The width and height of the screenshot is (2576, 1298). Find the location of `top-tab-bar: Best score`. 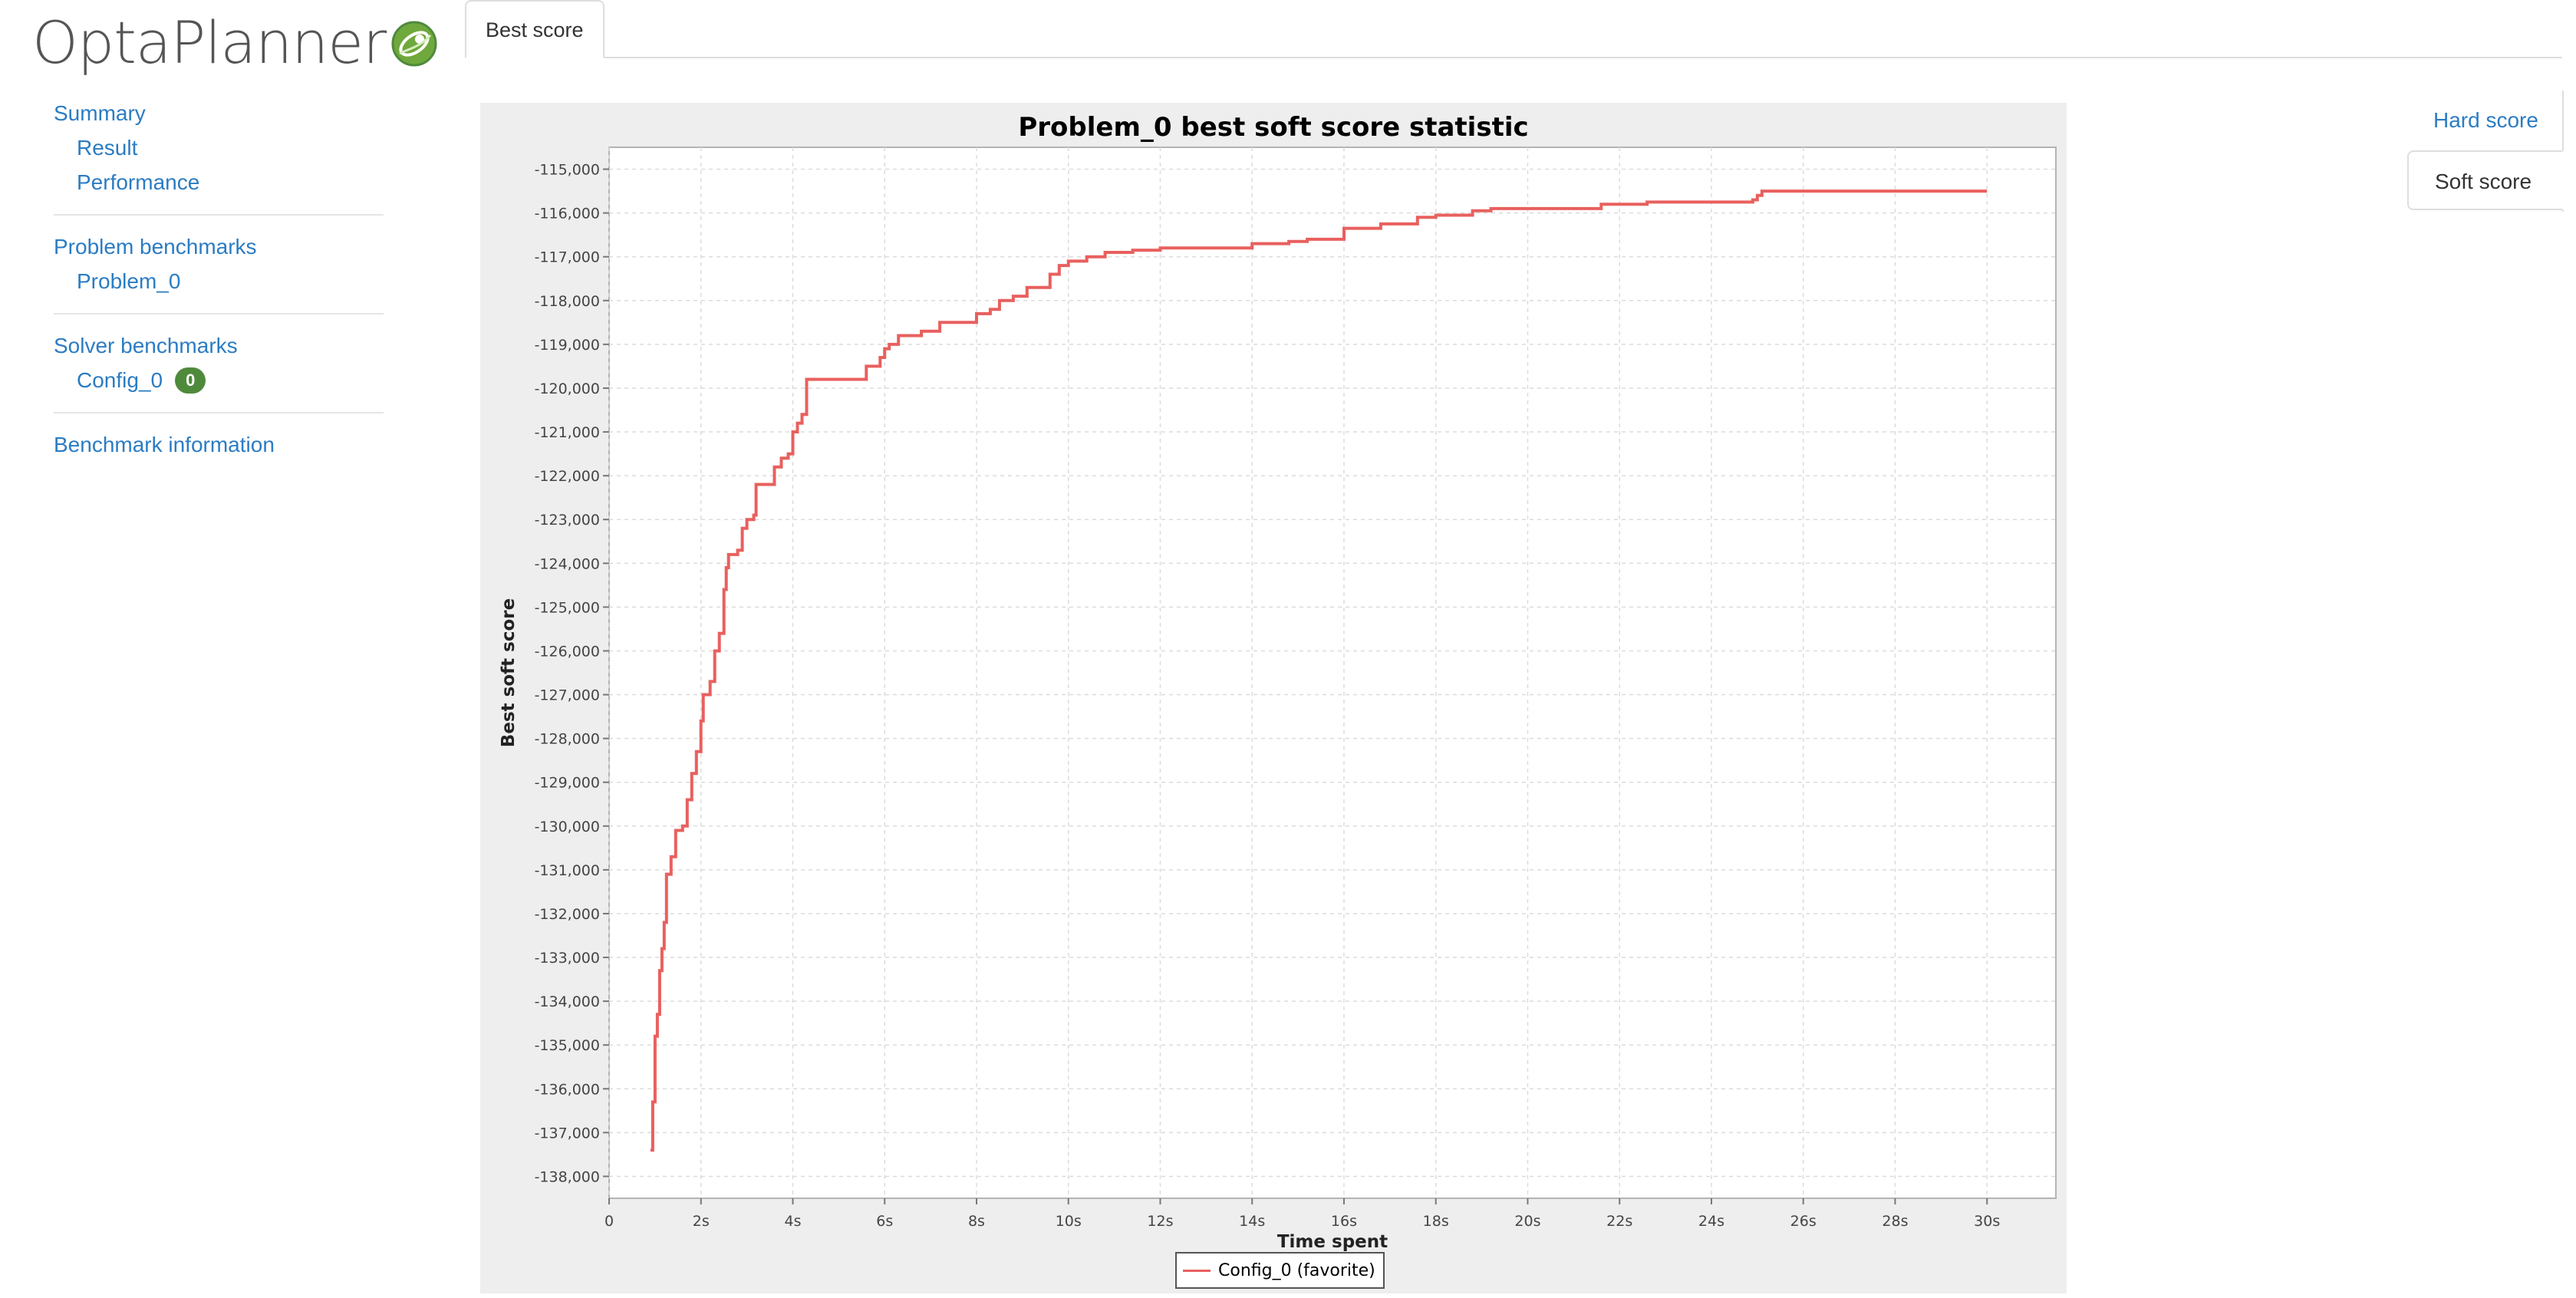

top-tab-bar: Best score is located at coordinates (1513, 29).